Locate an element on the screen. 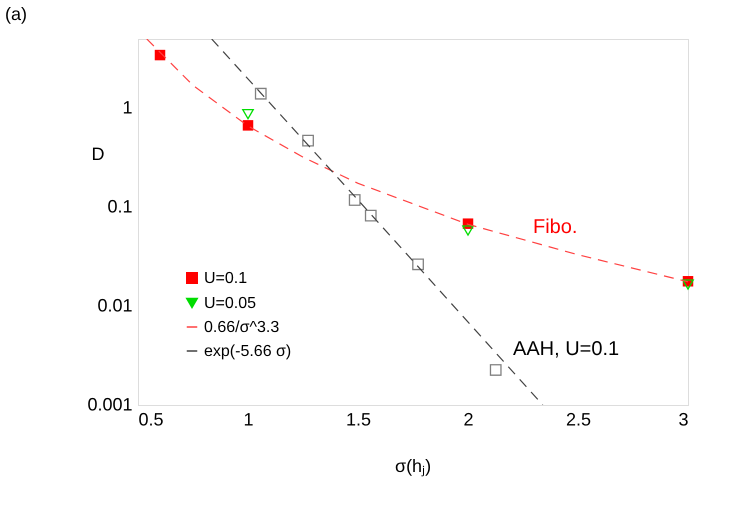  legend-label: U=0.1 is located at coordinates (226, 278).